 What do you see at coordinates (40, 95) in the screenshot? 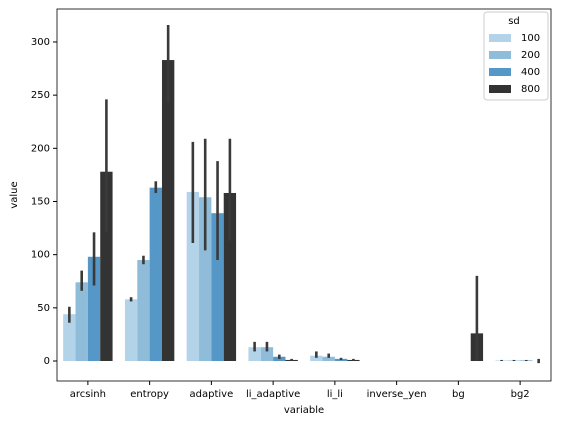
I see `y-tick-label: 250` at bounding box center [40, 95].